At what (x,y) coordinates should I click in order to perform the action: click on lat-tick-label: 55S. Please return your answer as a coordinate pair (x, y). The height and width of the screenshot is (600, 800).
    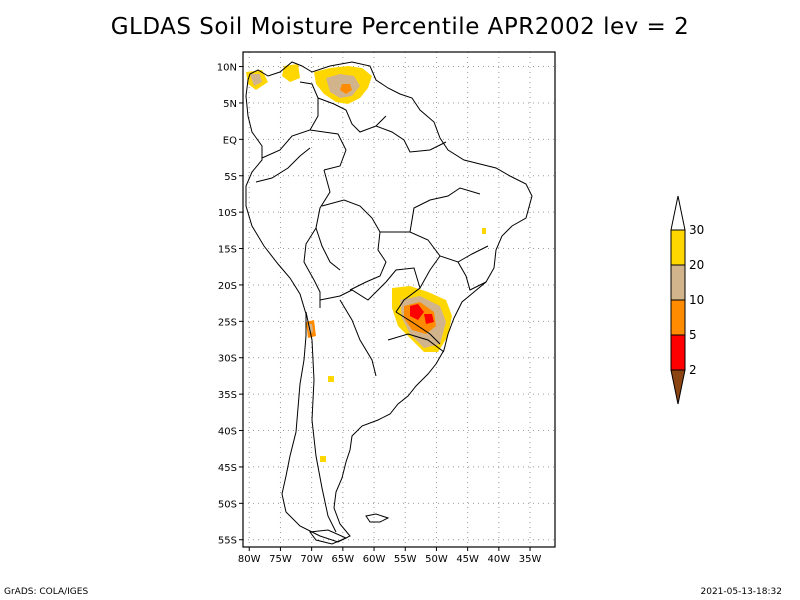
    Looking at the image, I should click on (227, 541).